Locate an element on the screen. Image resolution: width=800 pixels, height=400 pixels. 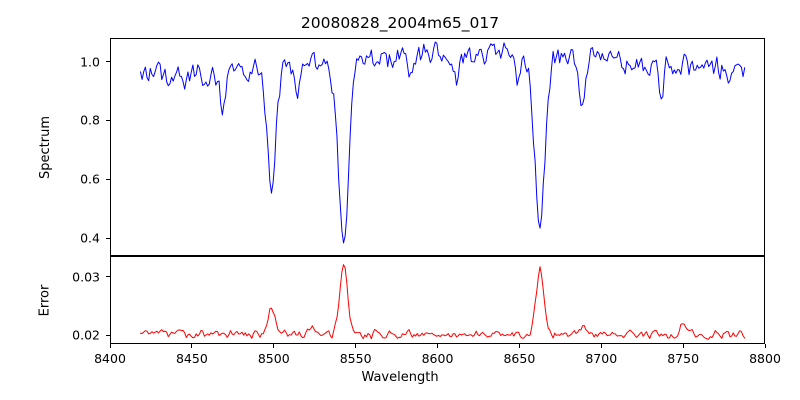
x-tick-label: 8400 is located at coordinates (110, 358).